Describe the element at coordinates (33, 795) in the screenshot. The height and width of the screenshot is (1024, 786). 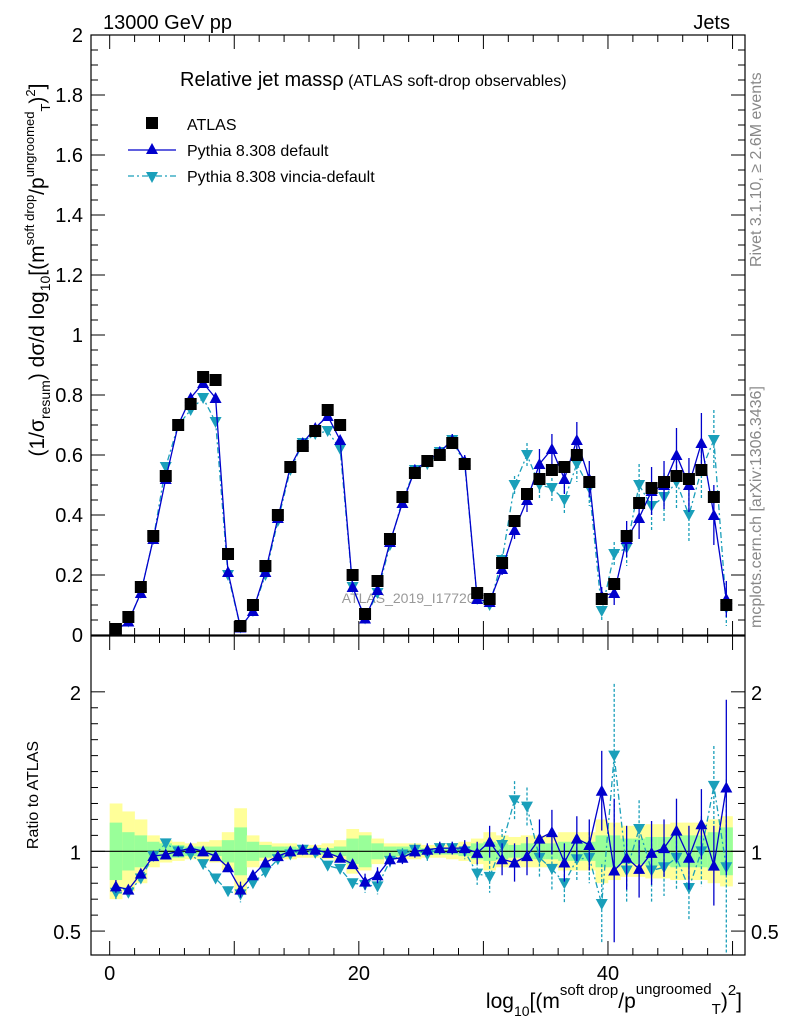
I see `ratio-y-axis-label: Ratio to ATLAS` at that location.